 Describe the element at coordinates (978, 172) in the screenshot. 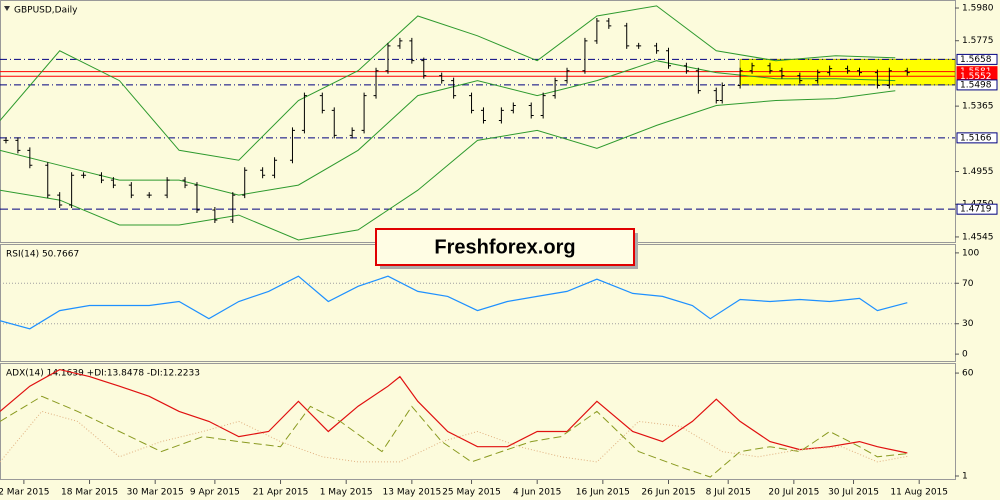

I see `y-tick-label: 1.4955` at that location.